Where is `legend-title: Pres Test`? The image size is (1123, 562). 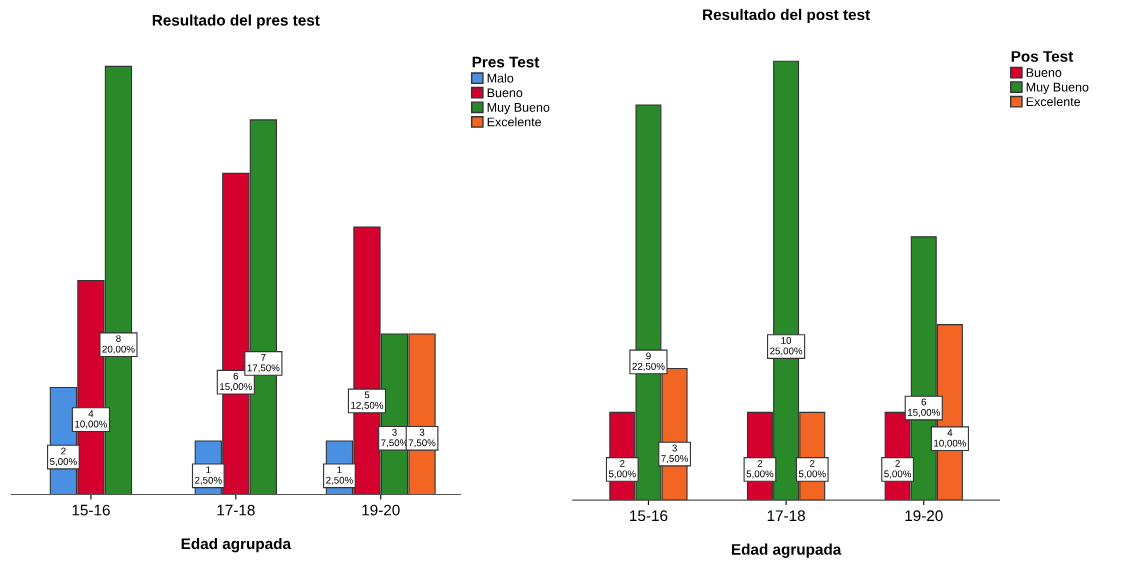
legend-title: Pres Test is located at coordinates (506, 62).